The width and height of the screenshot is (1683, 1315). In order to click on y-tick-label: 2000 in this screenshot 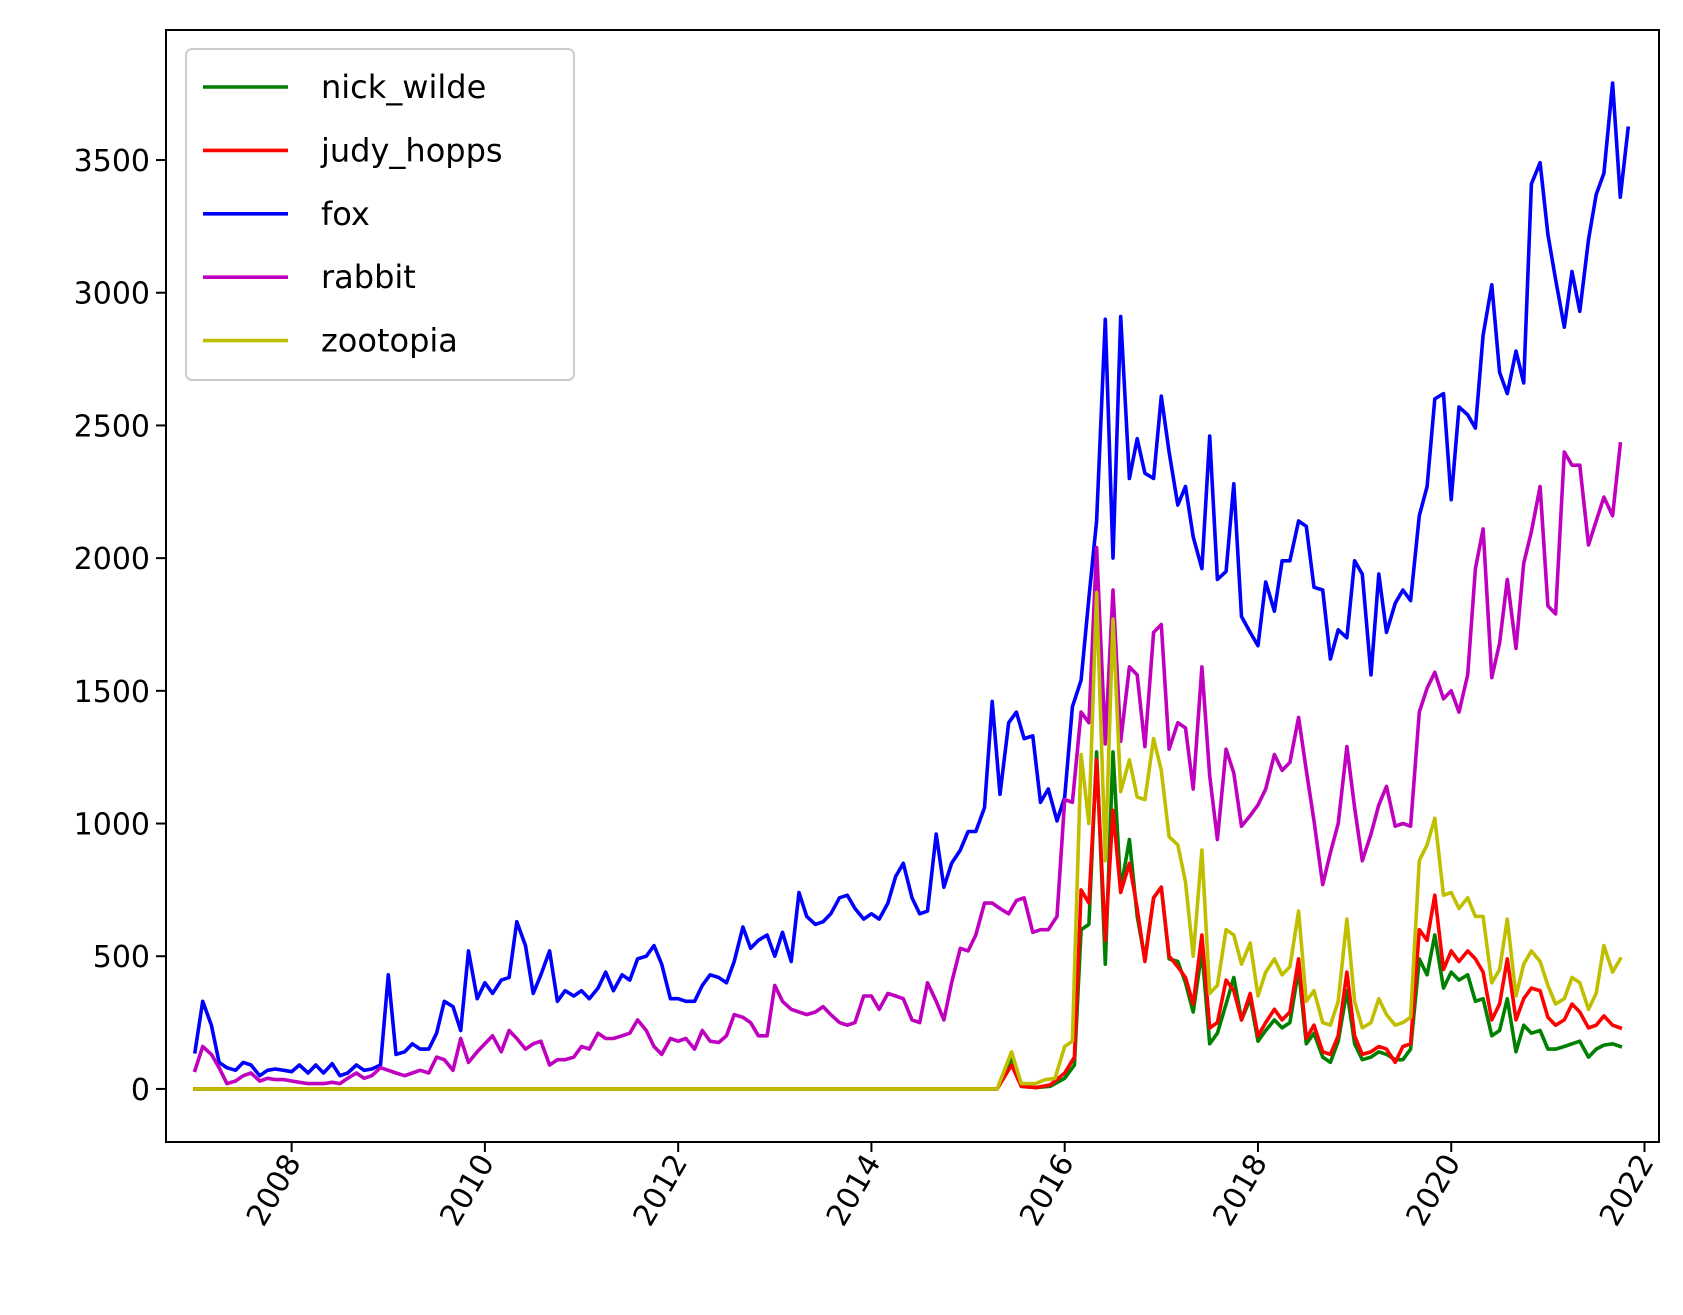, I will do `click(112, 559)`.